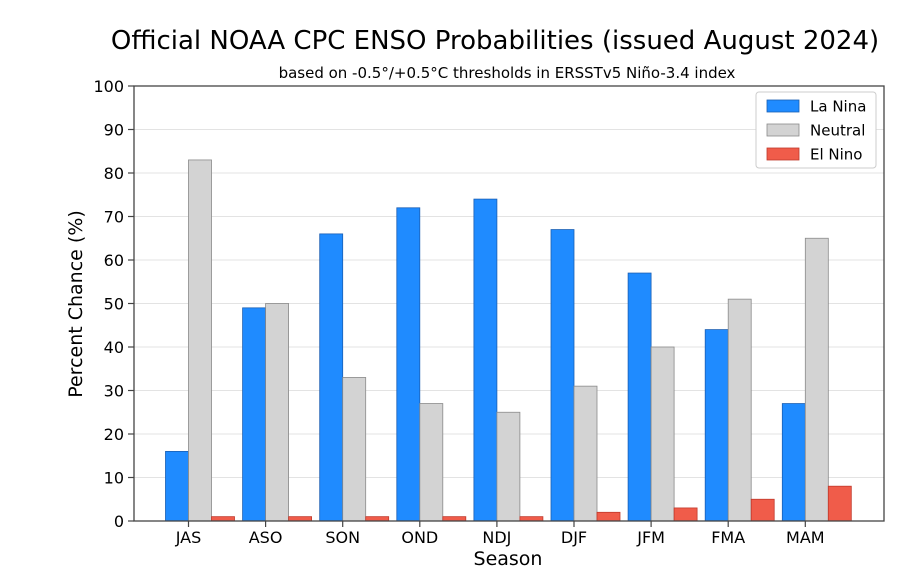 The width and height of the screenshot is (915, 588). I want to click on bar-el-nino-ndj, so click(531, 519).